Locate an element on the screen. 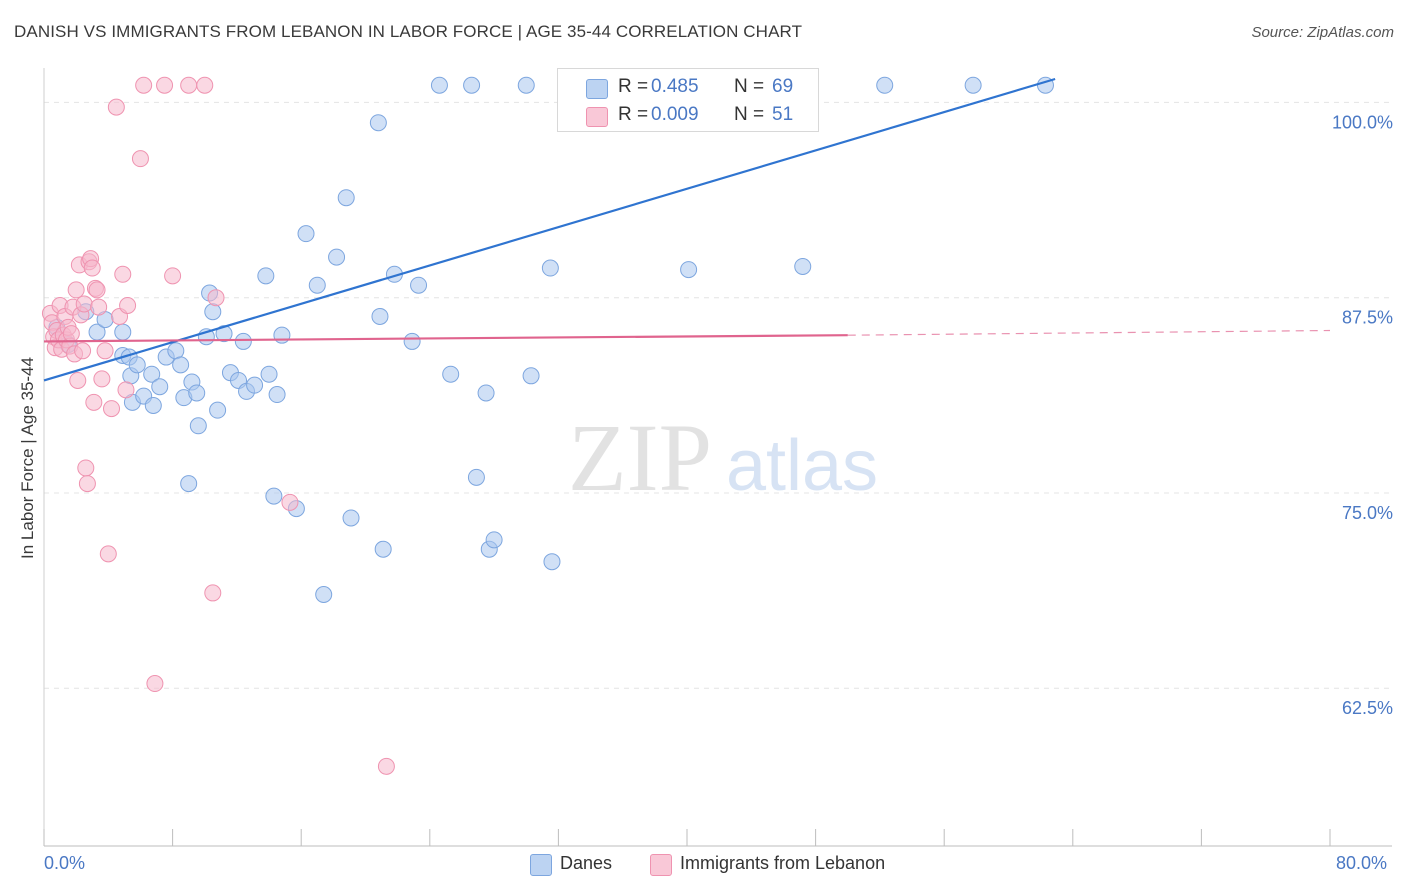  x-min-label: 0.0% is located at coordinates (65, 863).